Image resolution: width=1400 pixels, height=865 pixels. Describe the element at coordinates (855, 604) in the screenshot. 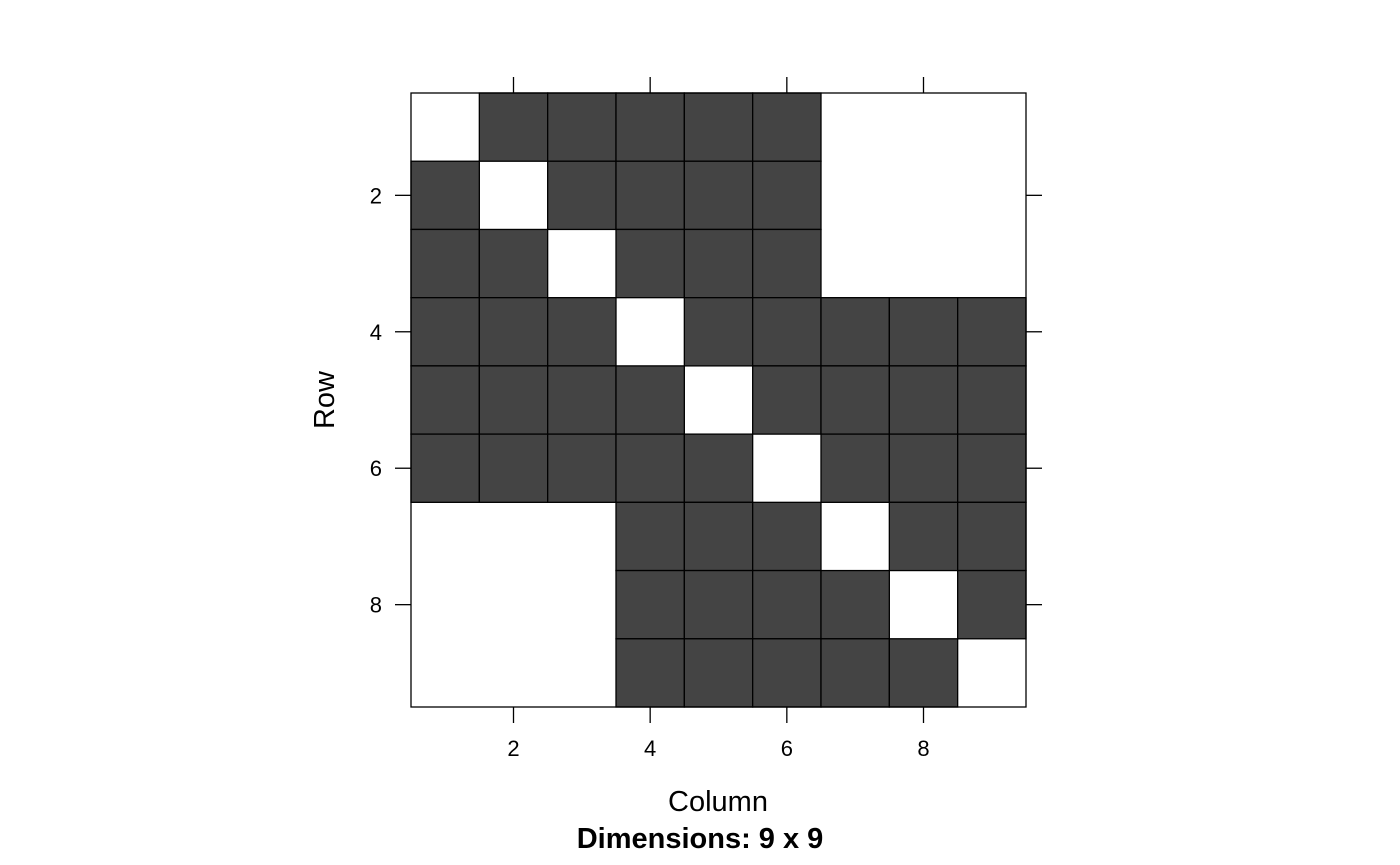

I see `matrix-cell-r8-c7` at that location.